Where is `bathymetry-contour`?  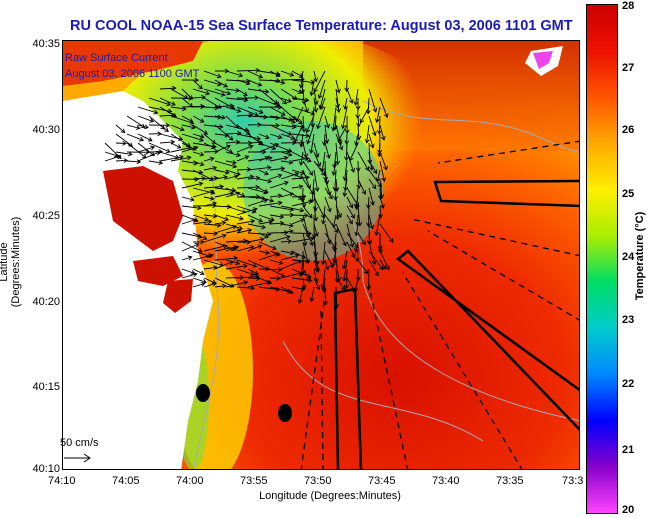
bathymetry-contour is located at coordinates (383, 391).